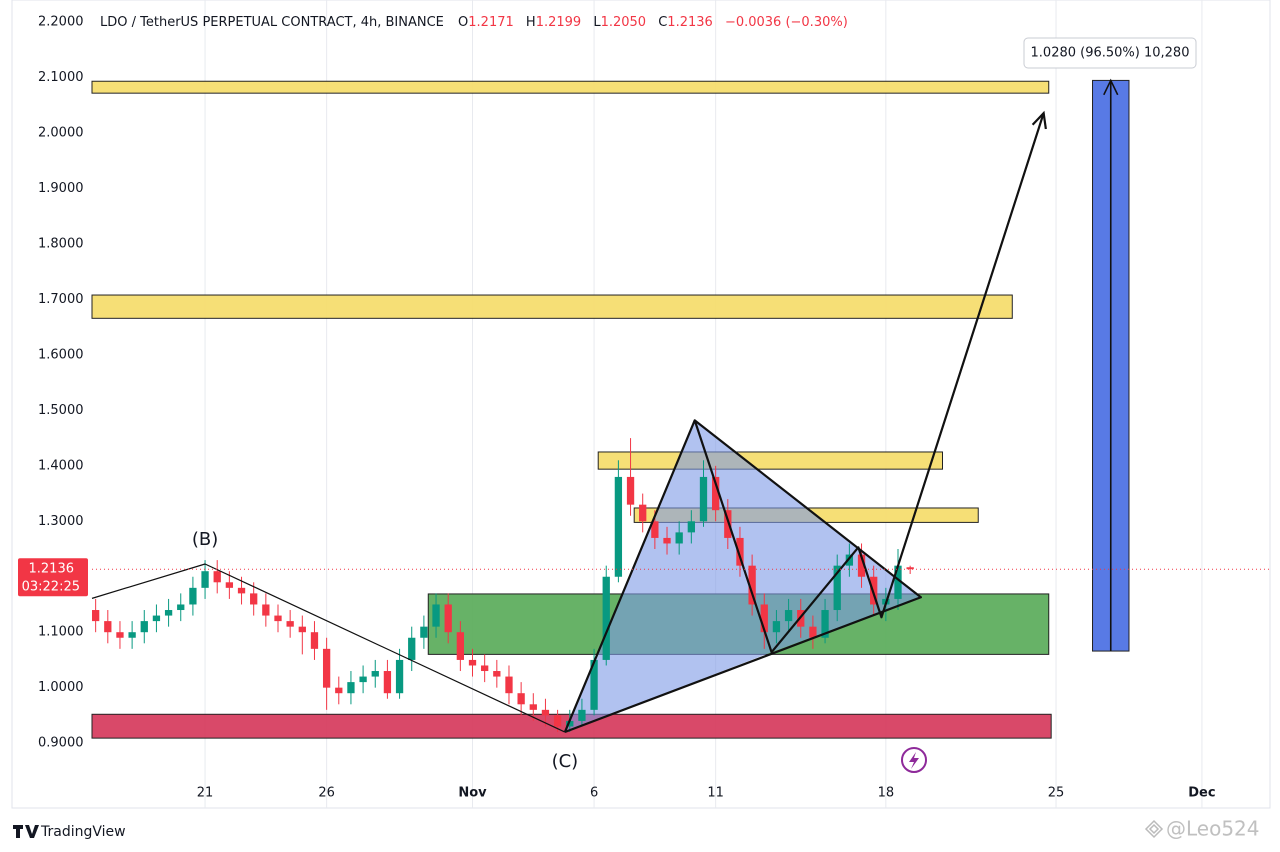 This screenshot has height=852, width=1280. Describe the element at coordinates (1154, 829) in the screenshot. I see `watermark-icon` at that location.